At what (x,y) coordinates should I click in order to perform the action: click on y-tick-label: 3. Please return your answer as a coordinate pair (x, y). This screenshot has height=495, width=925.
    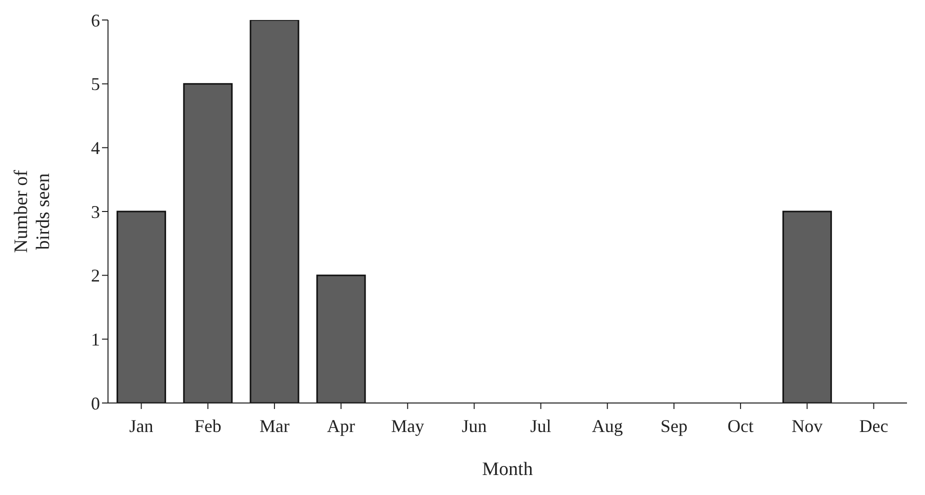
    Looking at the image, I should click on (95, 212).